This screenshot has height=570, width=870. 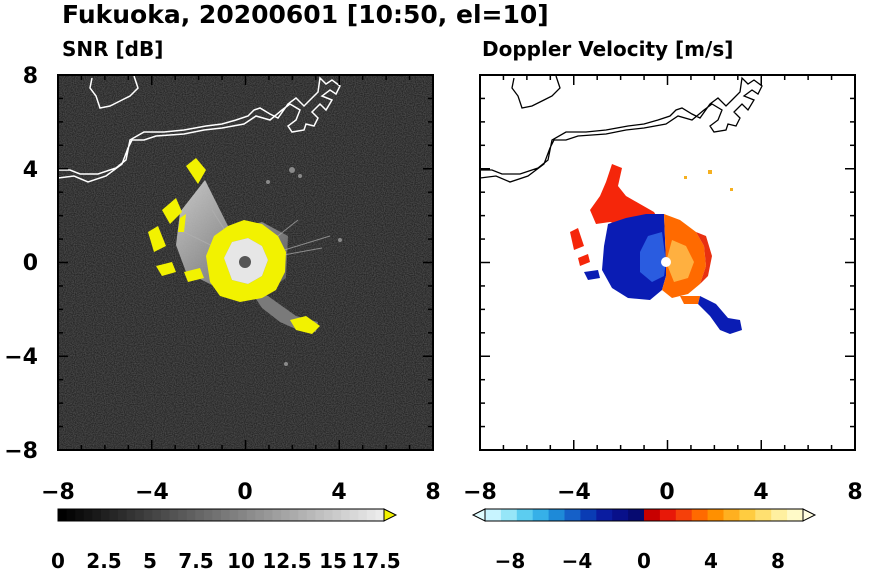 What do you see at coordinates (666, 492) in the screenshot?
I see `doppler-x-tick-label: 0` at bounding box center [666, 492].